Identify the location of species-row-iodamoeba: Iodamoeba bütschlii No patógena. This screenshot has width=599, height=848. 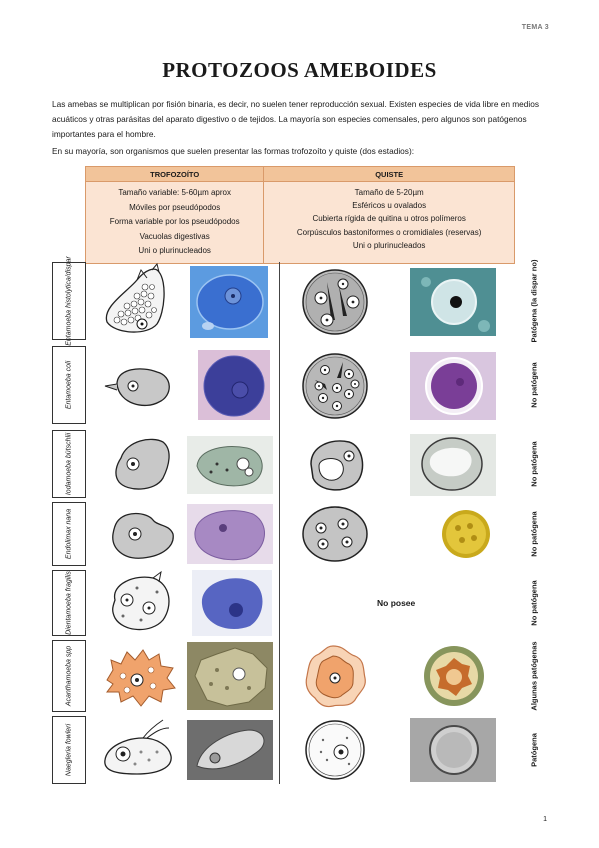
(302, 464).